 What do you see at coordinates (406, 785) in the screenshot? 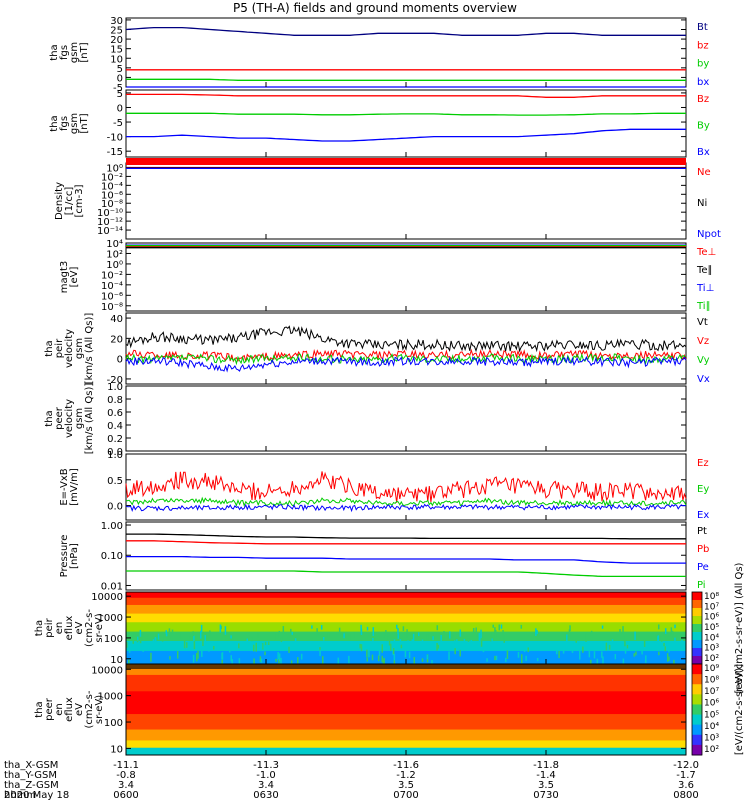
I see `x-row-value: 3.5` at bounding box center [406, 785].